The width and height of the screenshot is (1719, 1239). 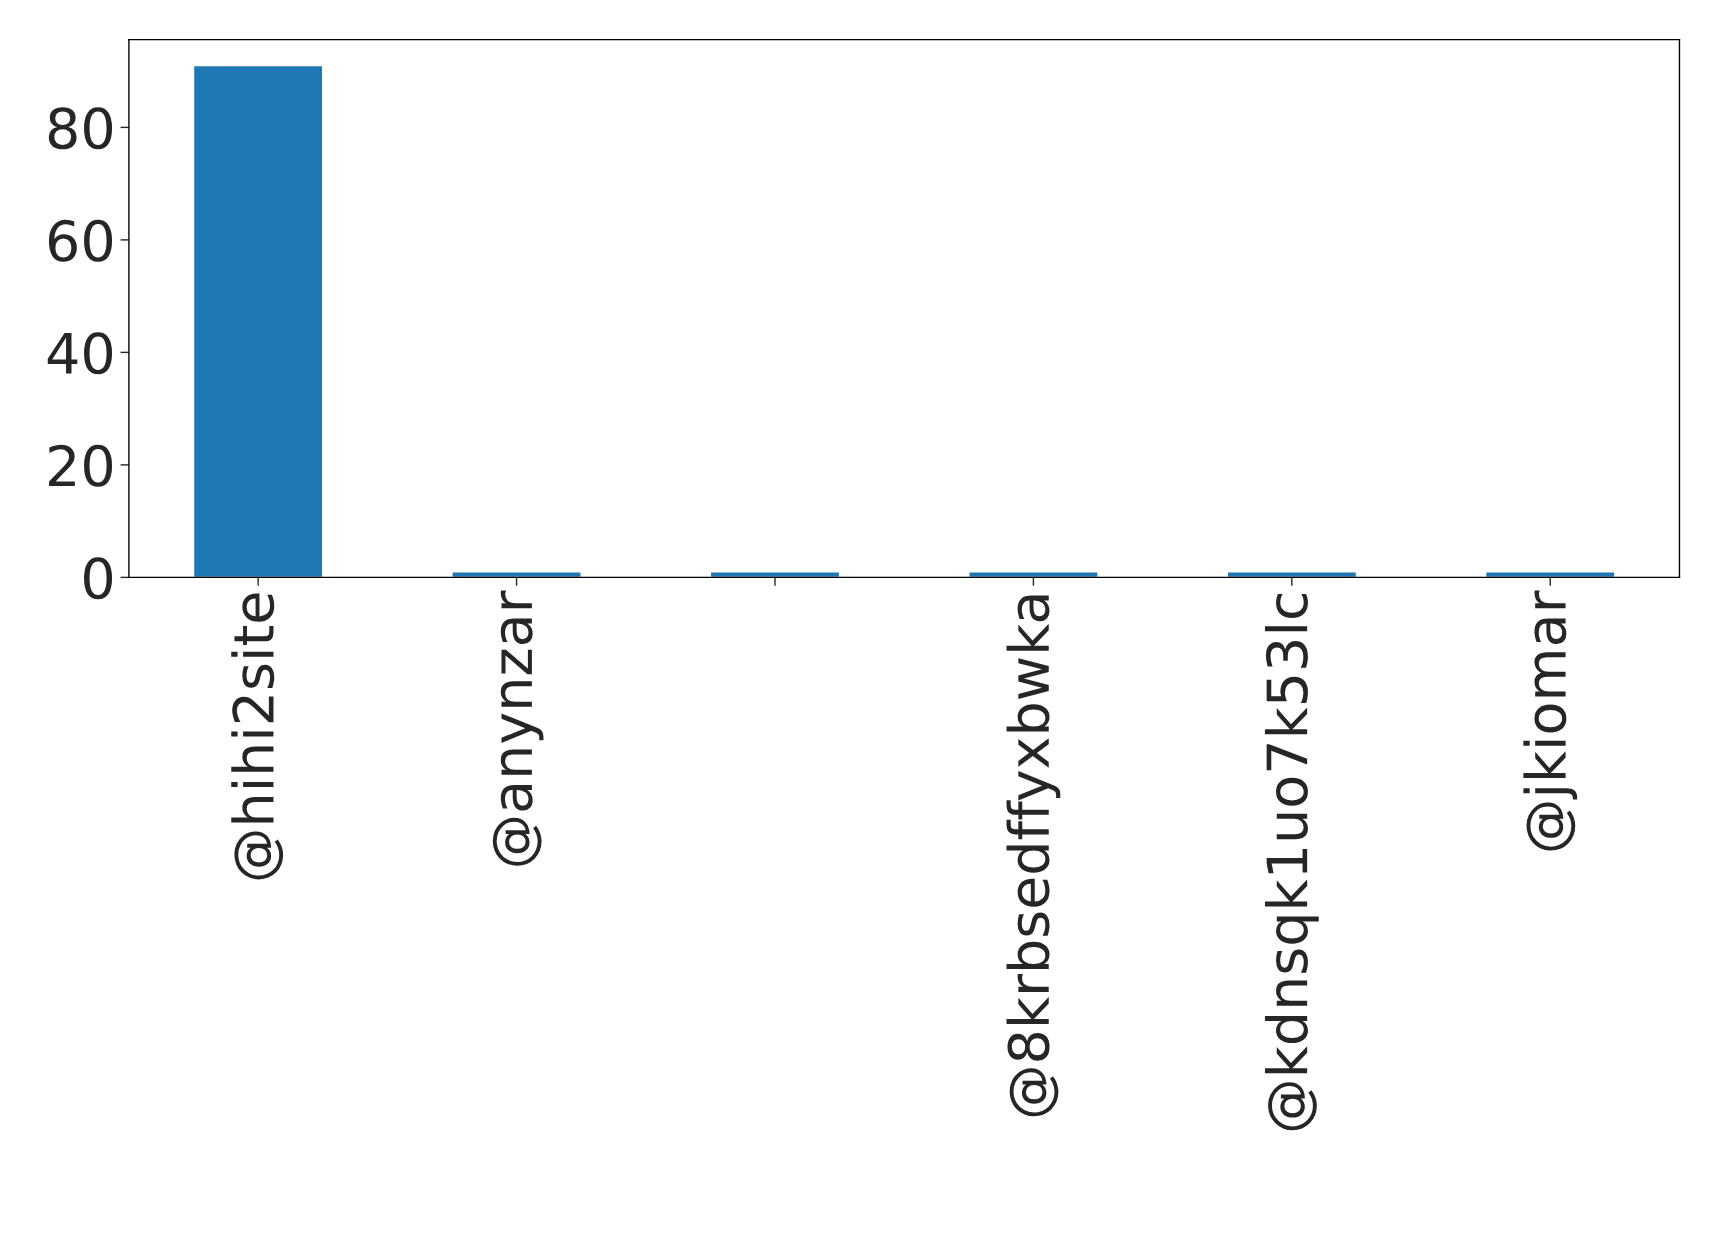 What do you see at coordinates (80, 240) in the screenshot?
I see `y-tick-label: 60` at bounding box center [80, 240].